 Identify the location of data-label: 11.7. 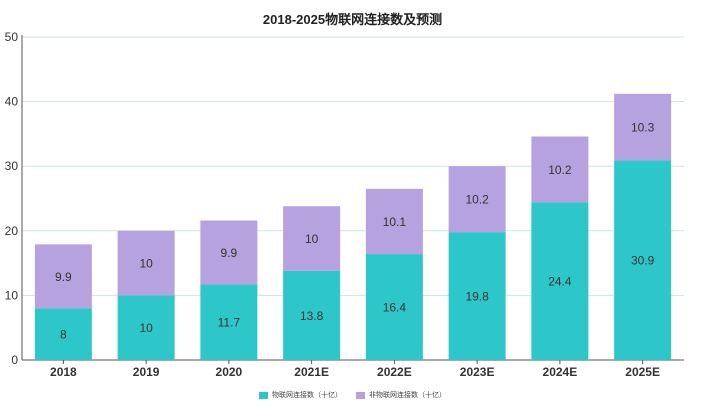
(229, 323).